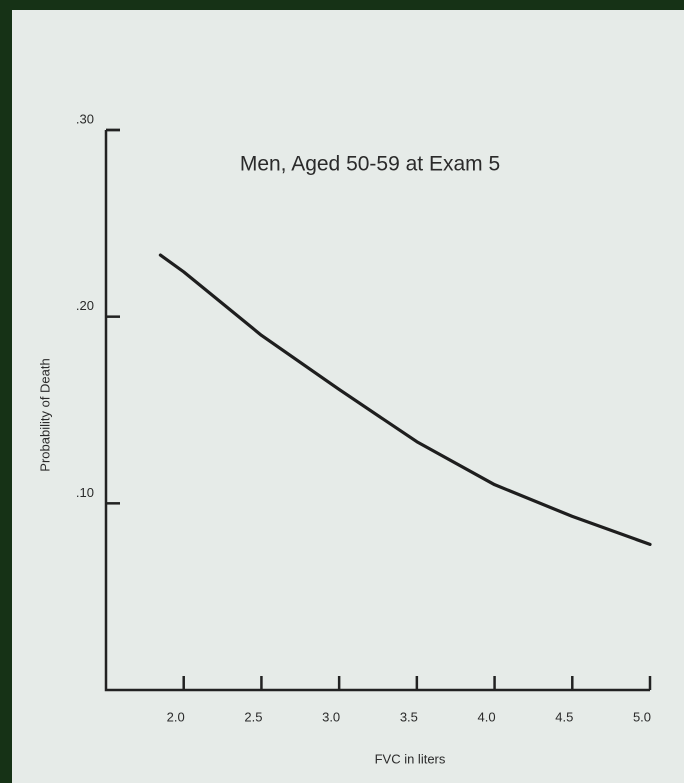 The image size is (684, 783). What do you see at coordinates (564, 716) in the screenshot?
I see `x-tick-label: 4.5` at bounding box center [564, 716].